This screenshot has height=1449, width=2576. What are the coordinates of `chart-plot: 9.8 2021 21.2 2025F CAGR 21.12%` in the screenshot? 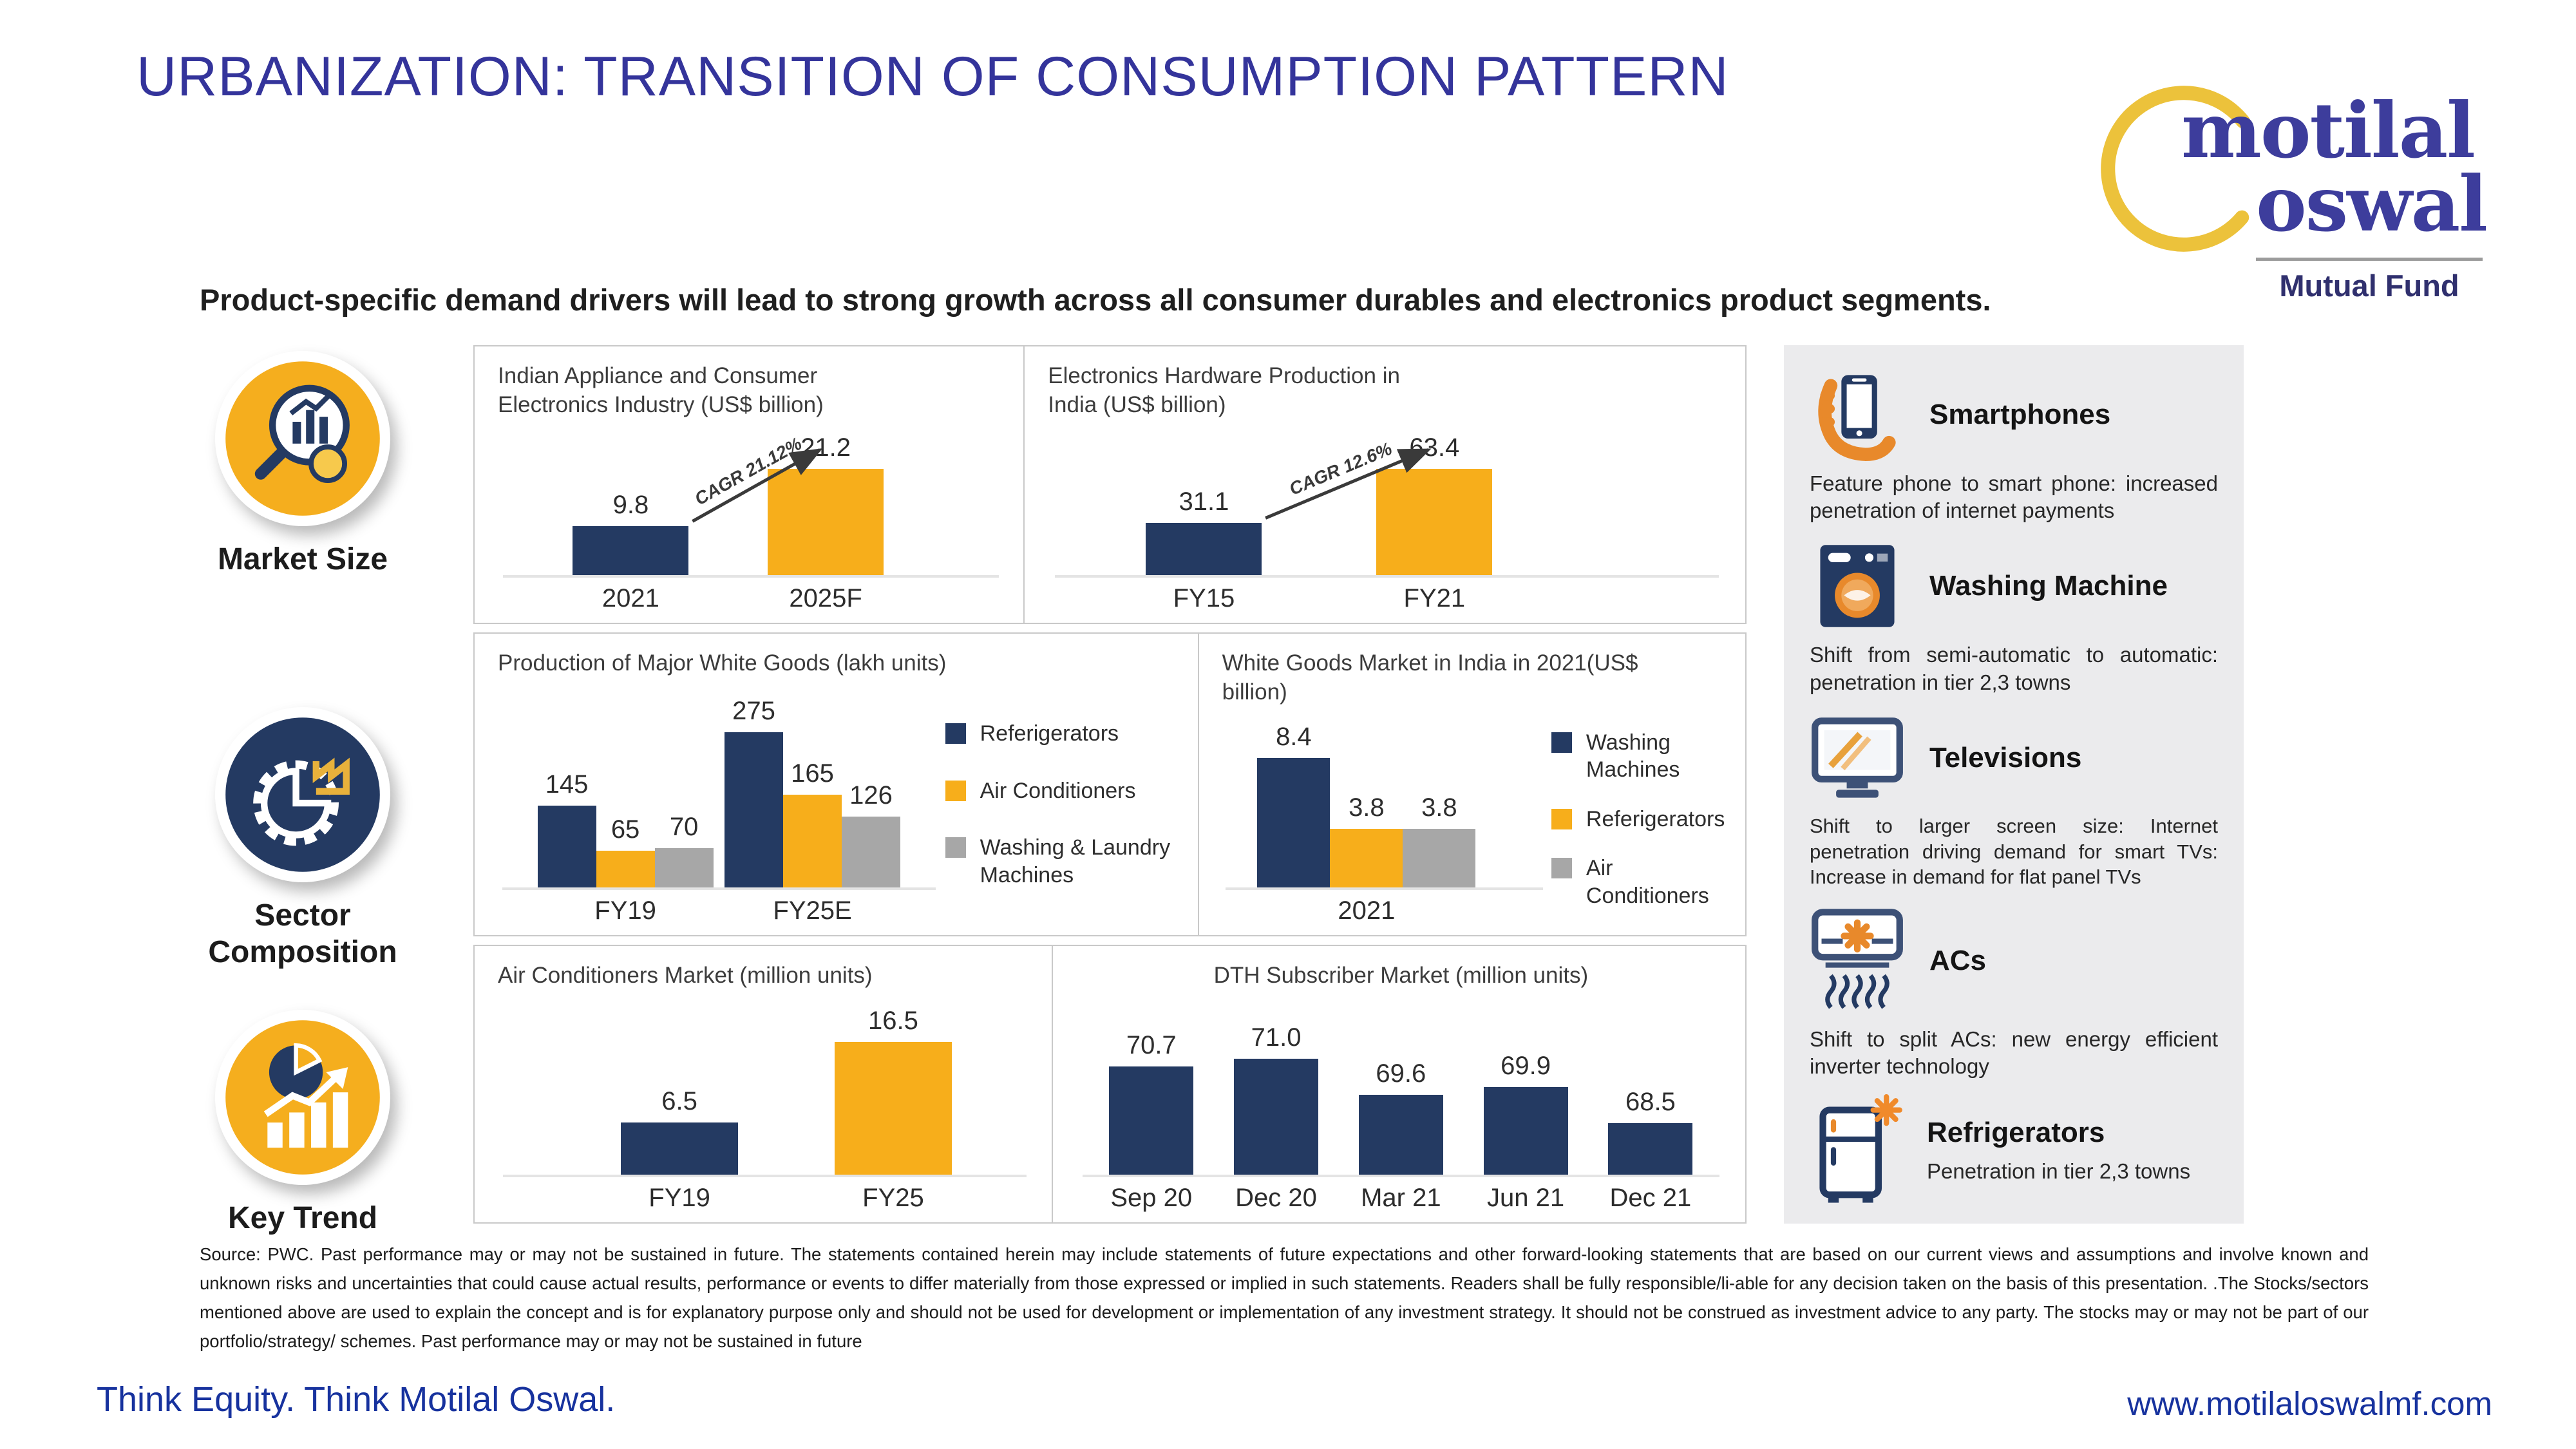 It's located at (751, 519).